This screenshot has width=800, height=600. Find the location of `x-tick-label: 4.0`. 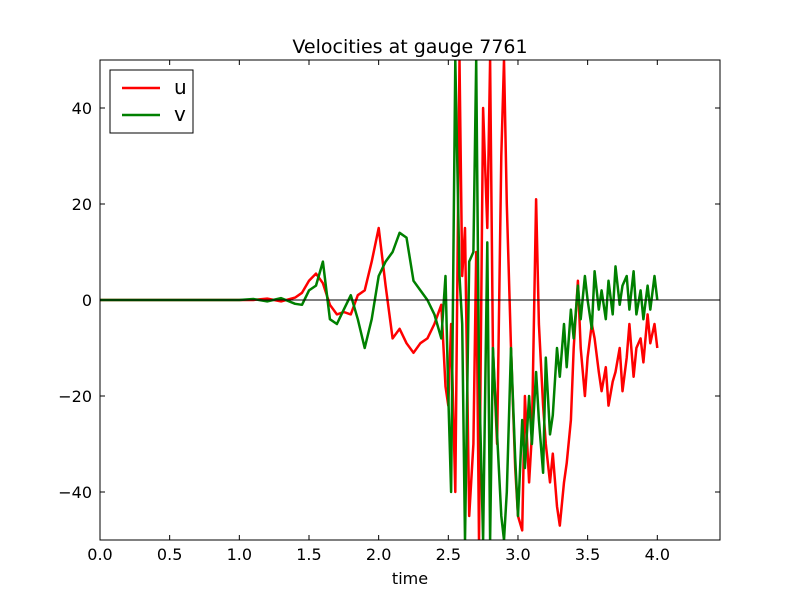

x-tick-label: 4.0 is located at coordinates (657, 554).